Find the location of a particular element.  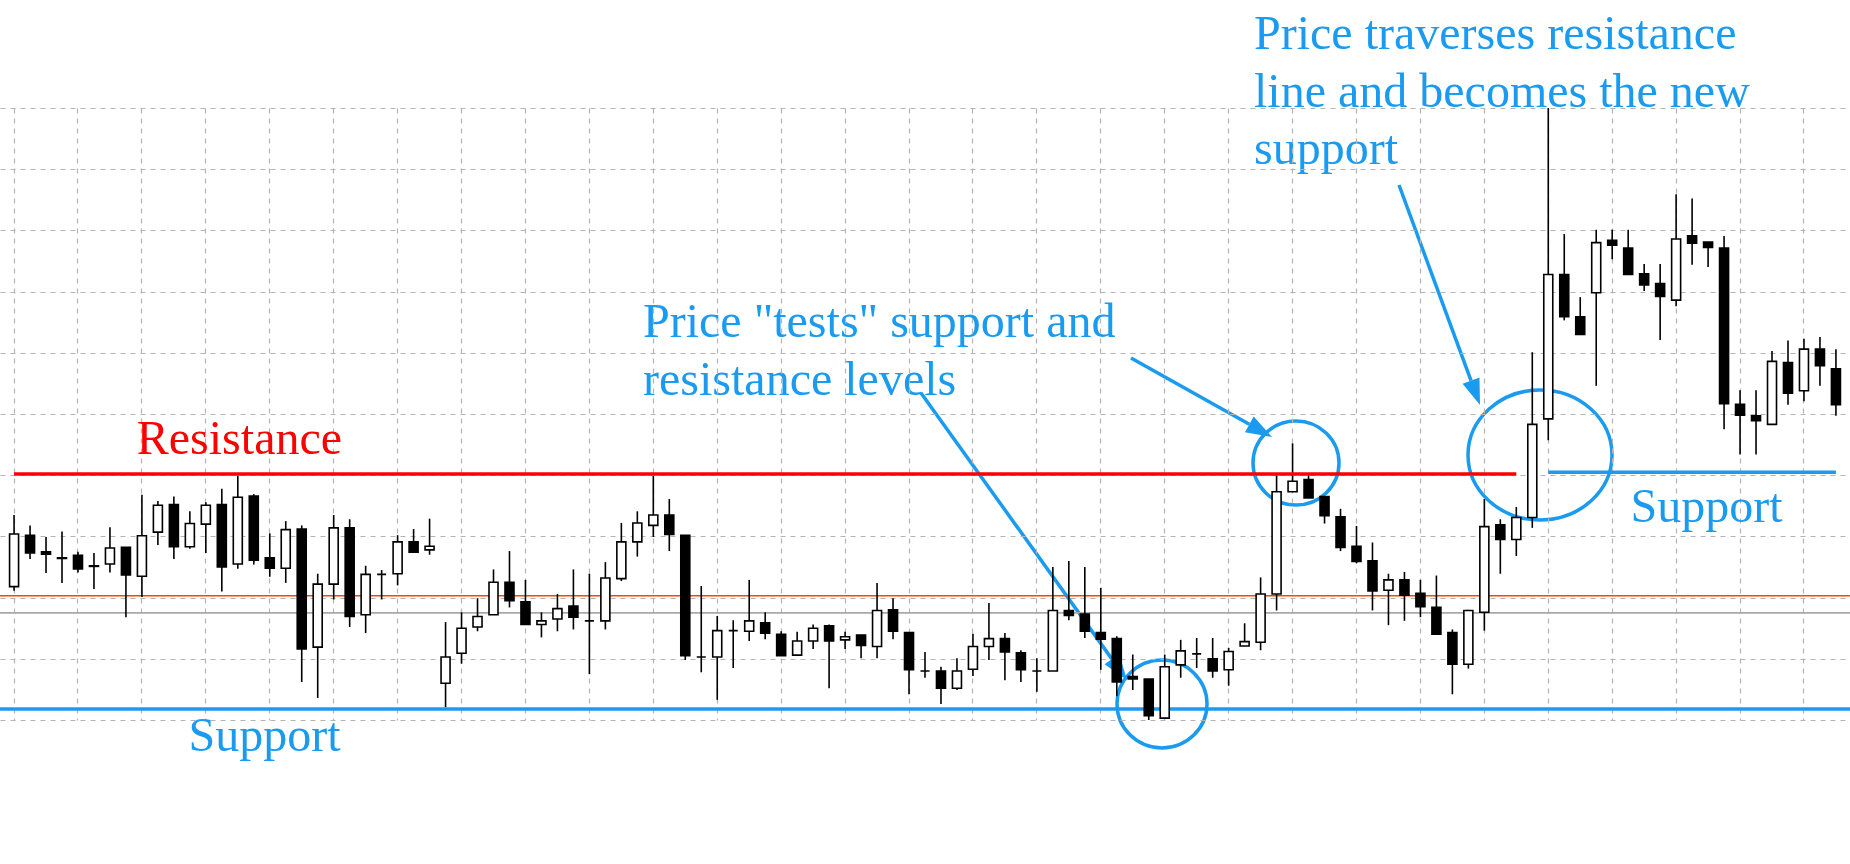

ref-line-label: Support is located at coordinates (265, 734).